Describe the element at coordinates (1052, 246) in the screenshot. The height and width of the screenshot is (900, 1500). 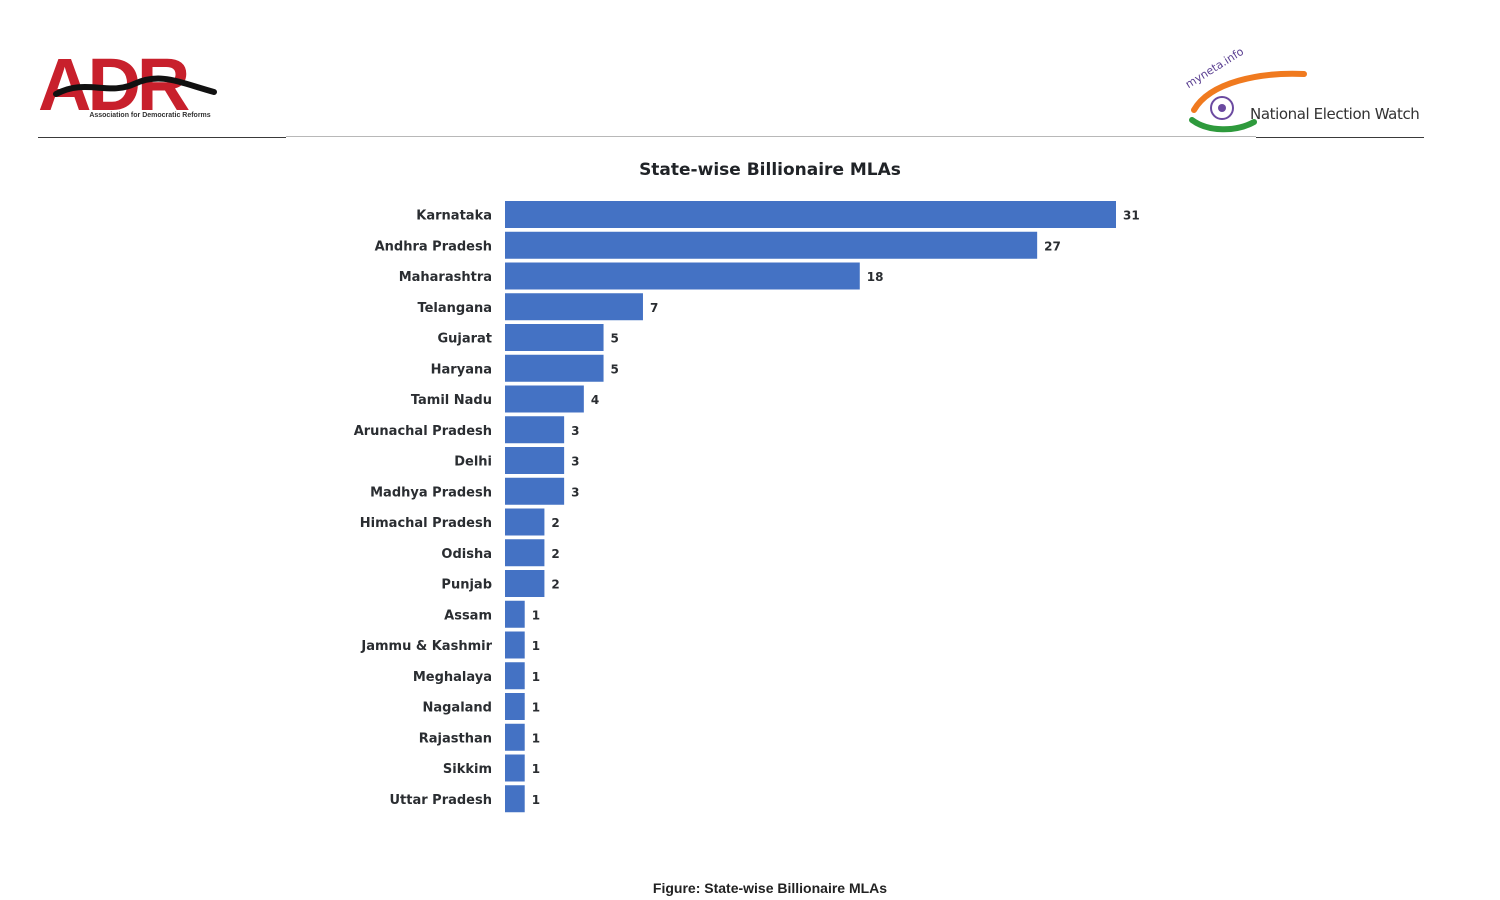
I see `value-label-andhra-pradesh: 27` at that location.